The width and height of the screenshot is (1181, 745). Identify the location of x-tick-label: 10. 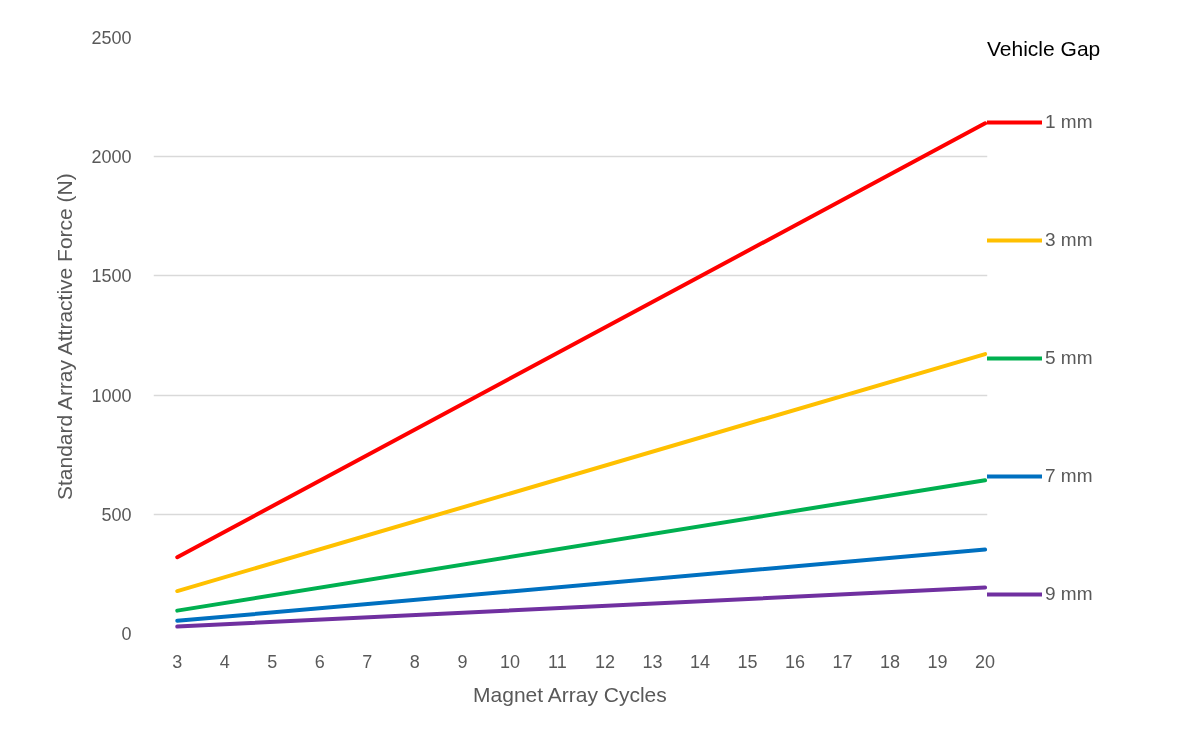
(509, 661).